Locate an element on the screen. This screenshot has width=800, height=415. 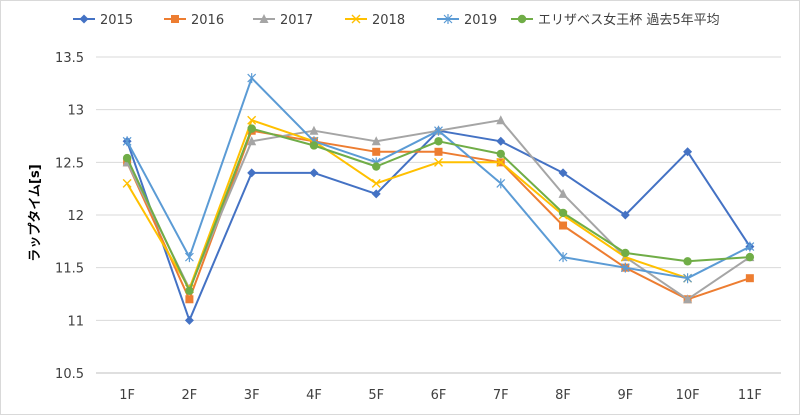
legend-item: エリザベス女王杯 過去5年平均 is located at coordinates (615, 20).